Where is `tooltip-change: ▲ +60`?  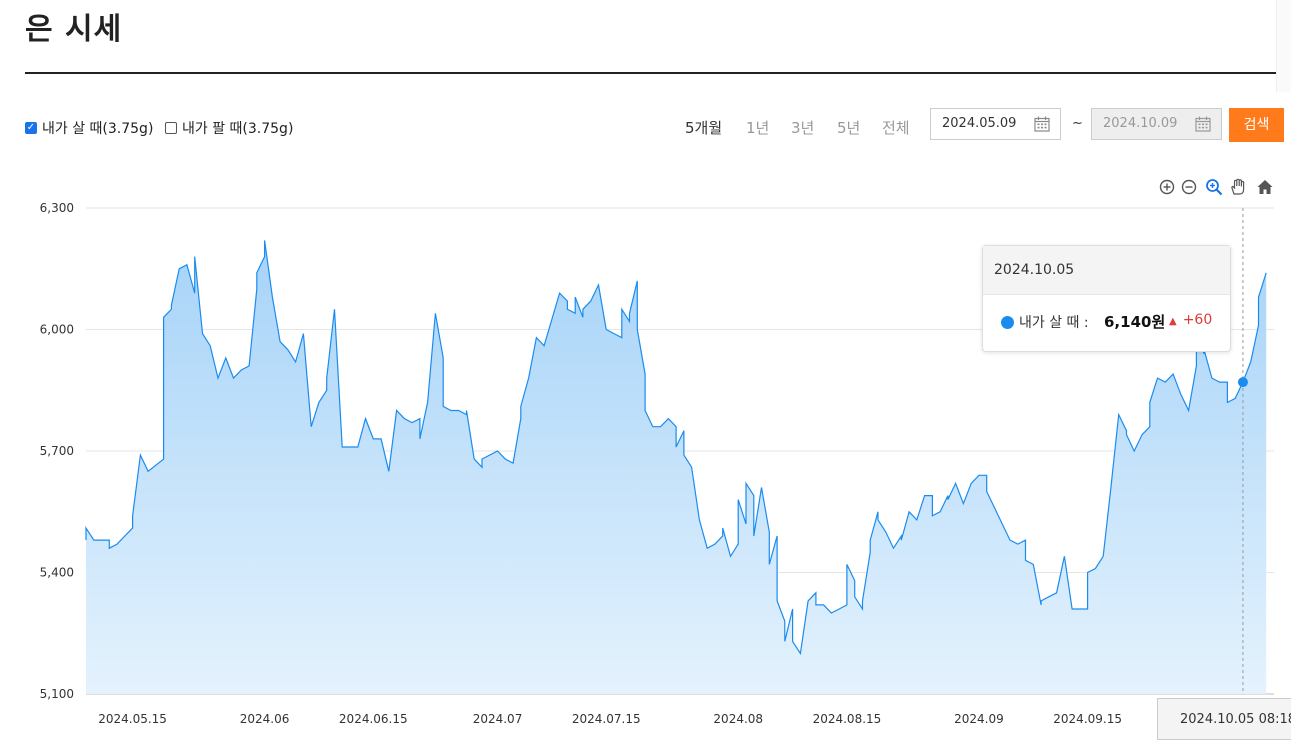 tooltip-change: ▲ +60 is located at coordinates (1190, 320).